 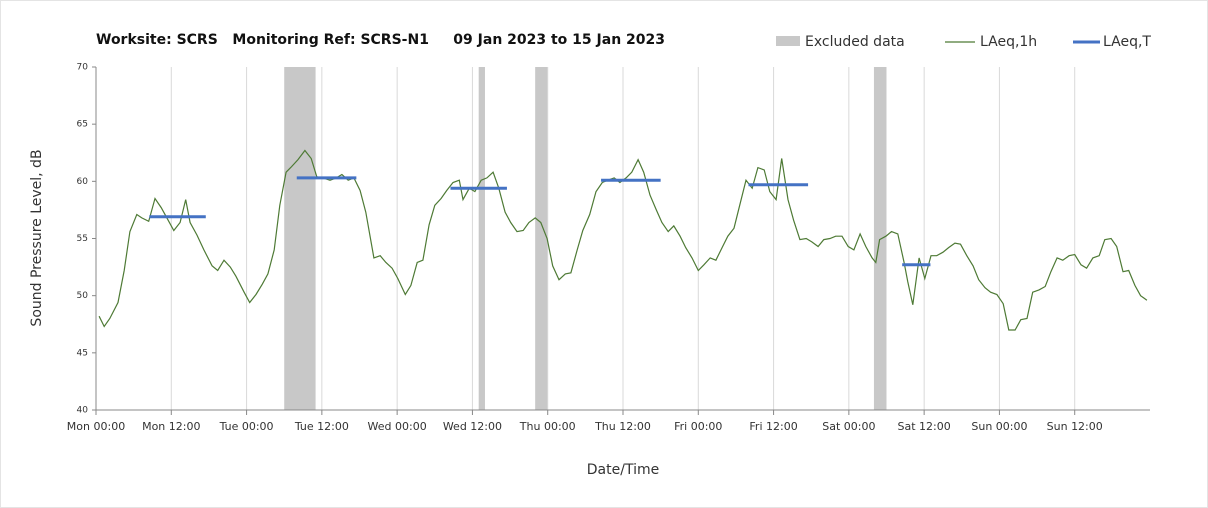 What do you see at coordinates (397, 426) in the screenshot?
I see `x-tick-label: Wed 00:00` at bounding box center [397, 426].